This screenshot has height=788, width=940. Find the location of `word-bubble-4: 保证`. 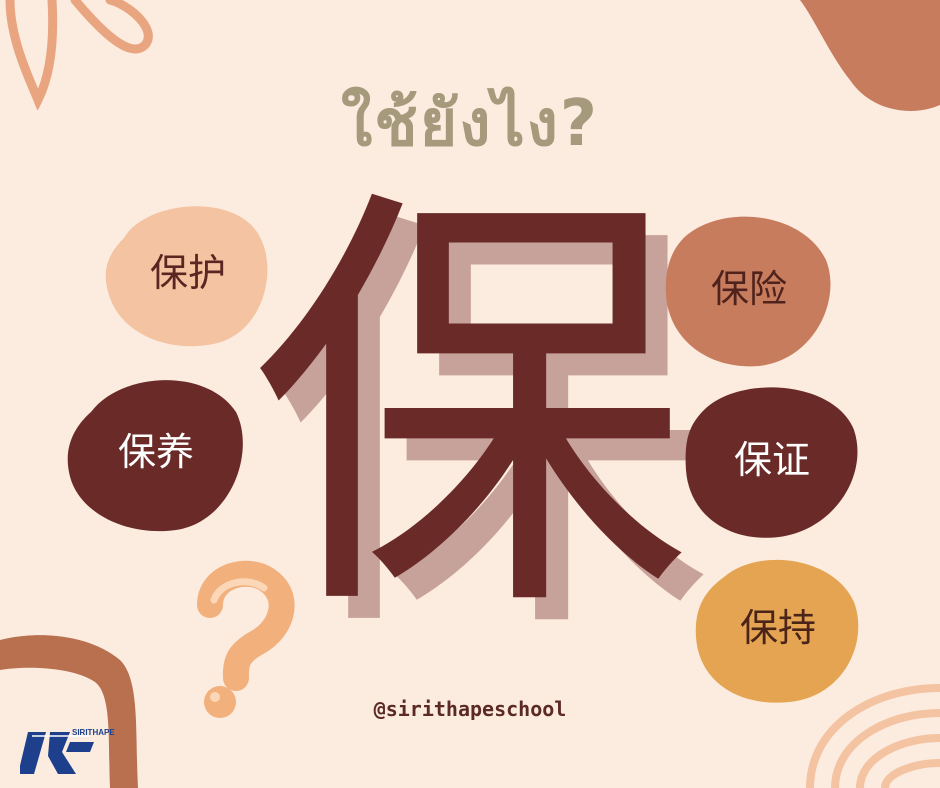

word-bubble-4: 保证 is located at coordinates (772, 460).